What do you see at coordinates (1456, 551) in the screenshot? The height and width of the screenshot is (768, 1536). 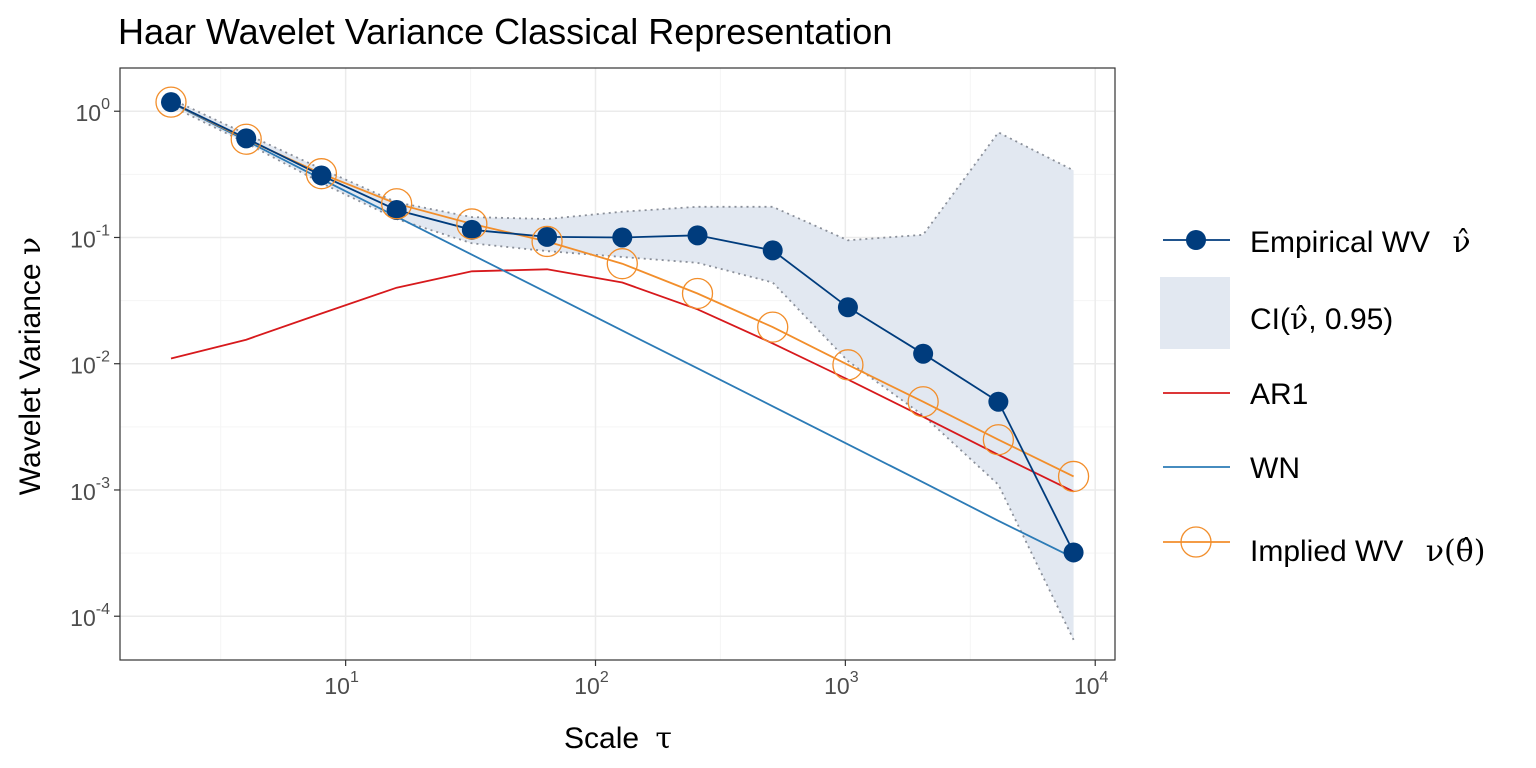 I see `legend-implied-symbol: ν(θ̂)` at bounding box center [1456, 551].